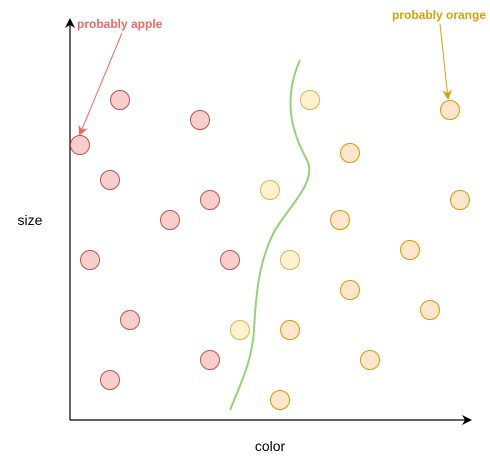 The height and width of the screenshot is (460, 490). What do you see at coordinates (439, 15) in the screenshot?
I see `orange-callout-label: probably orange` at bounding box center [439, 15].